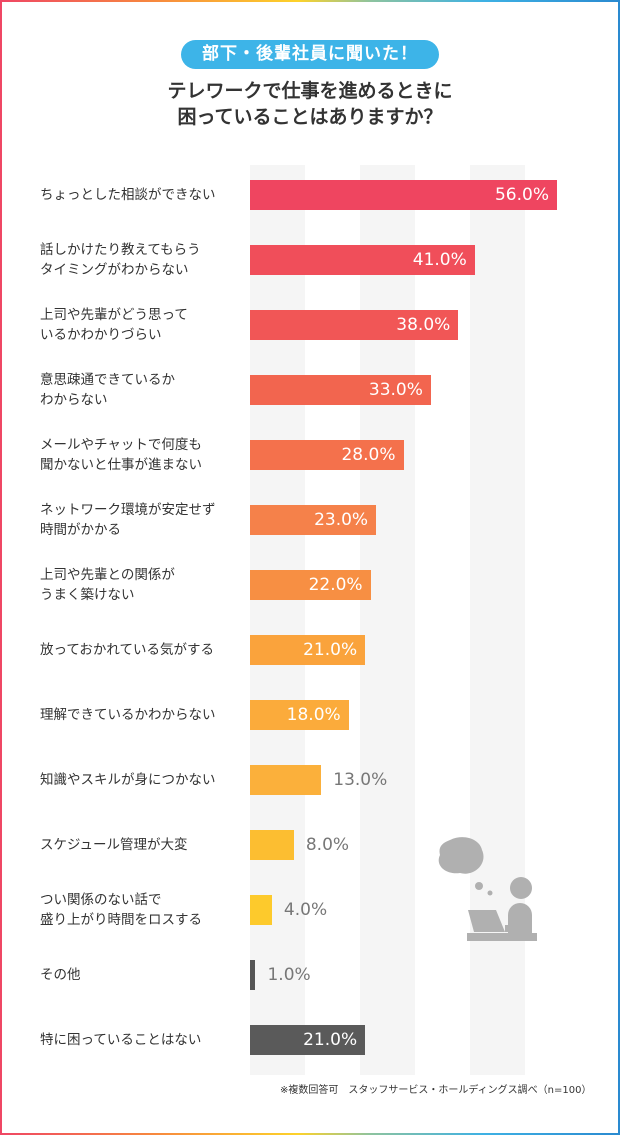 The image size is (620, 1135). What do you see at coordinates (310, 117) in the screenshot?
I see `title-line-2: 困っていることはありますか？` at bounding box center [310, 117].